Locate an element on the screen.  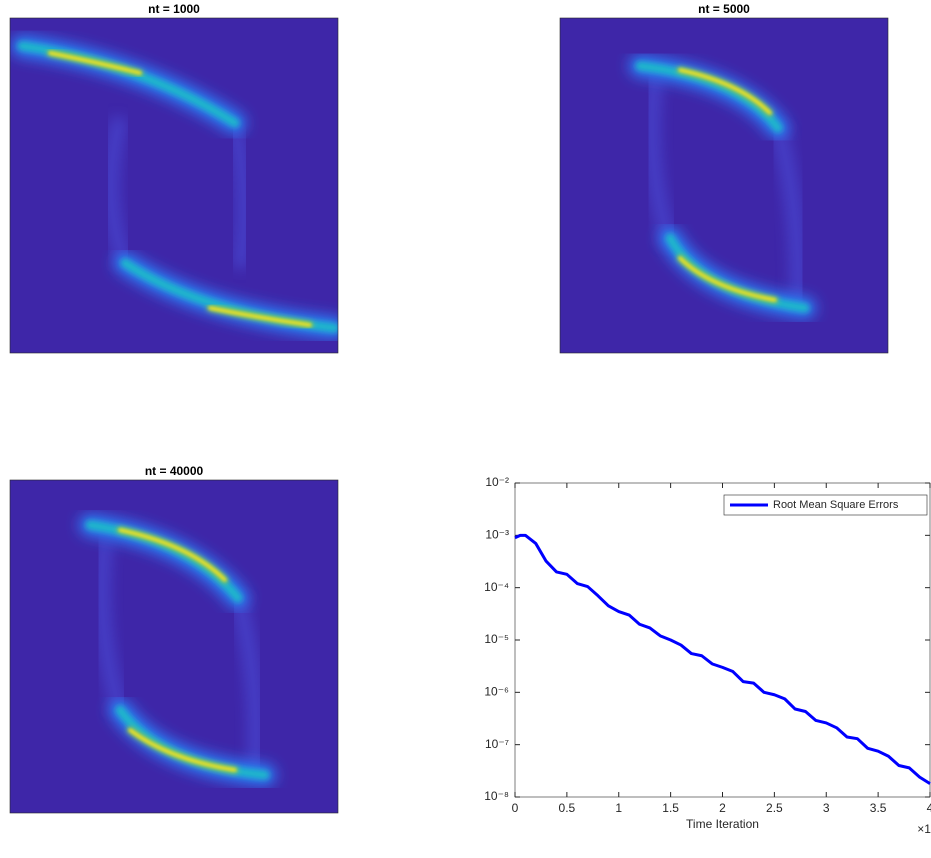
x-tick-label: 3 is located at coordinates (826, 808).